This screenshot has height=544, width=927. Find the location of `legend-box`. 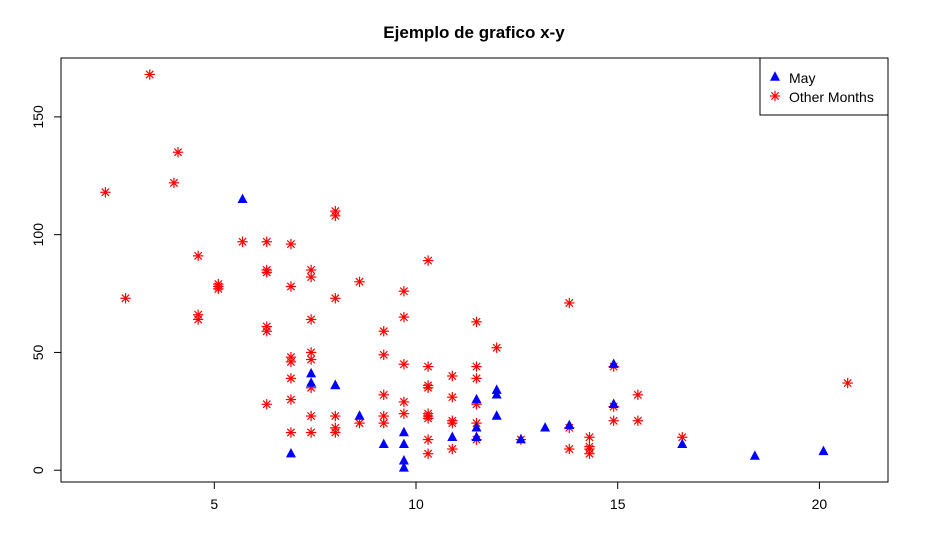

legend-box is located at coordinates (824, 86).